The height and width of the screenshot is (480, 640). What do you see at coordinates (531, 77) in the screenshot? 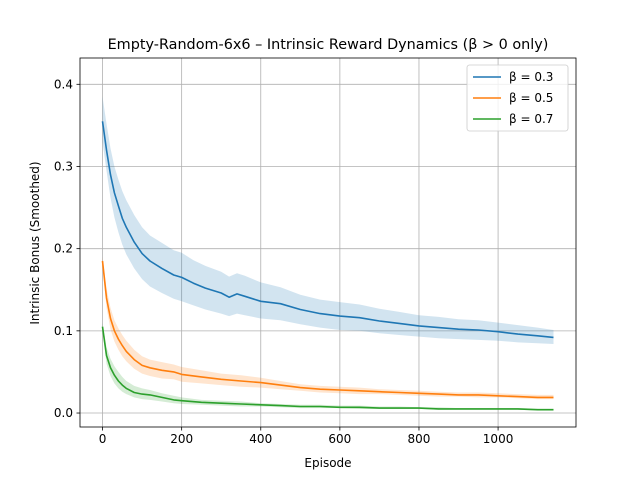
I see `legend-label-0: β = 0.3` at bounding box center [531, 77].